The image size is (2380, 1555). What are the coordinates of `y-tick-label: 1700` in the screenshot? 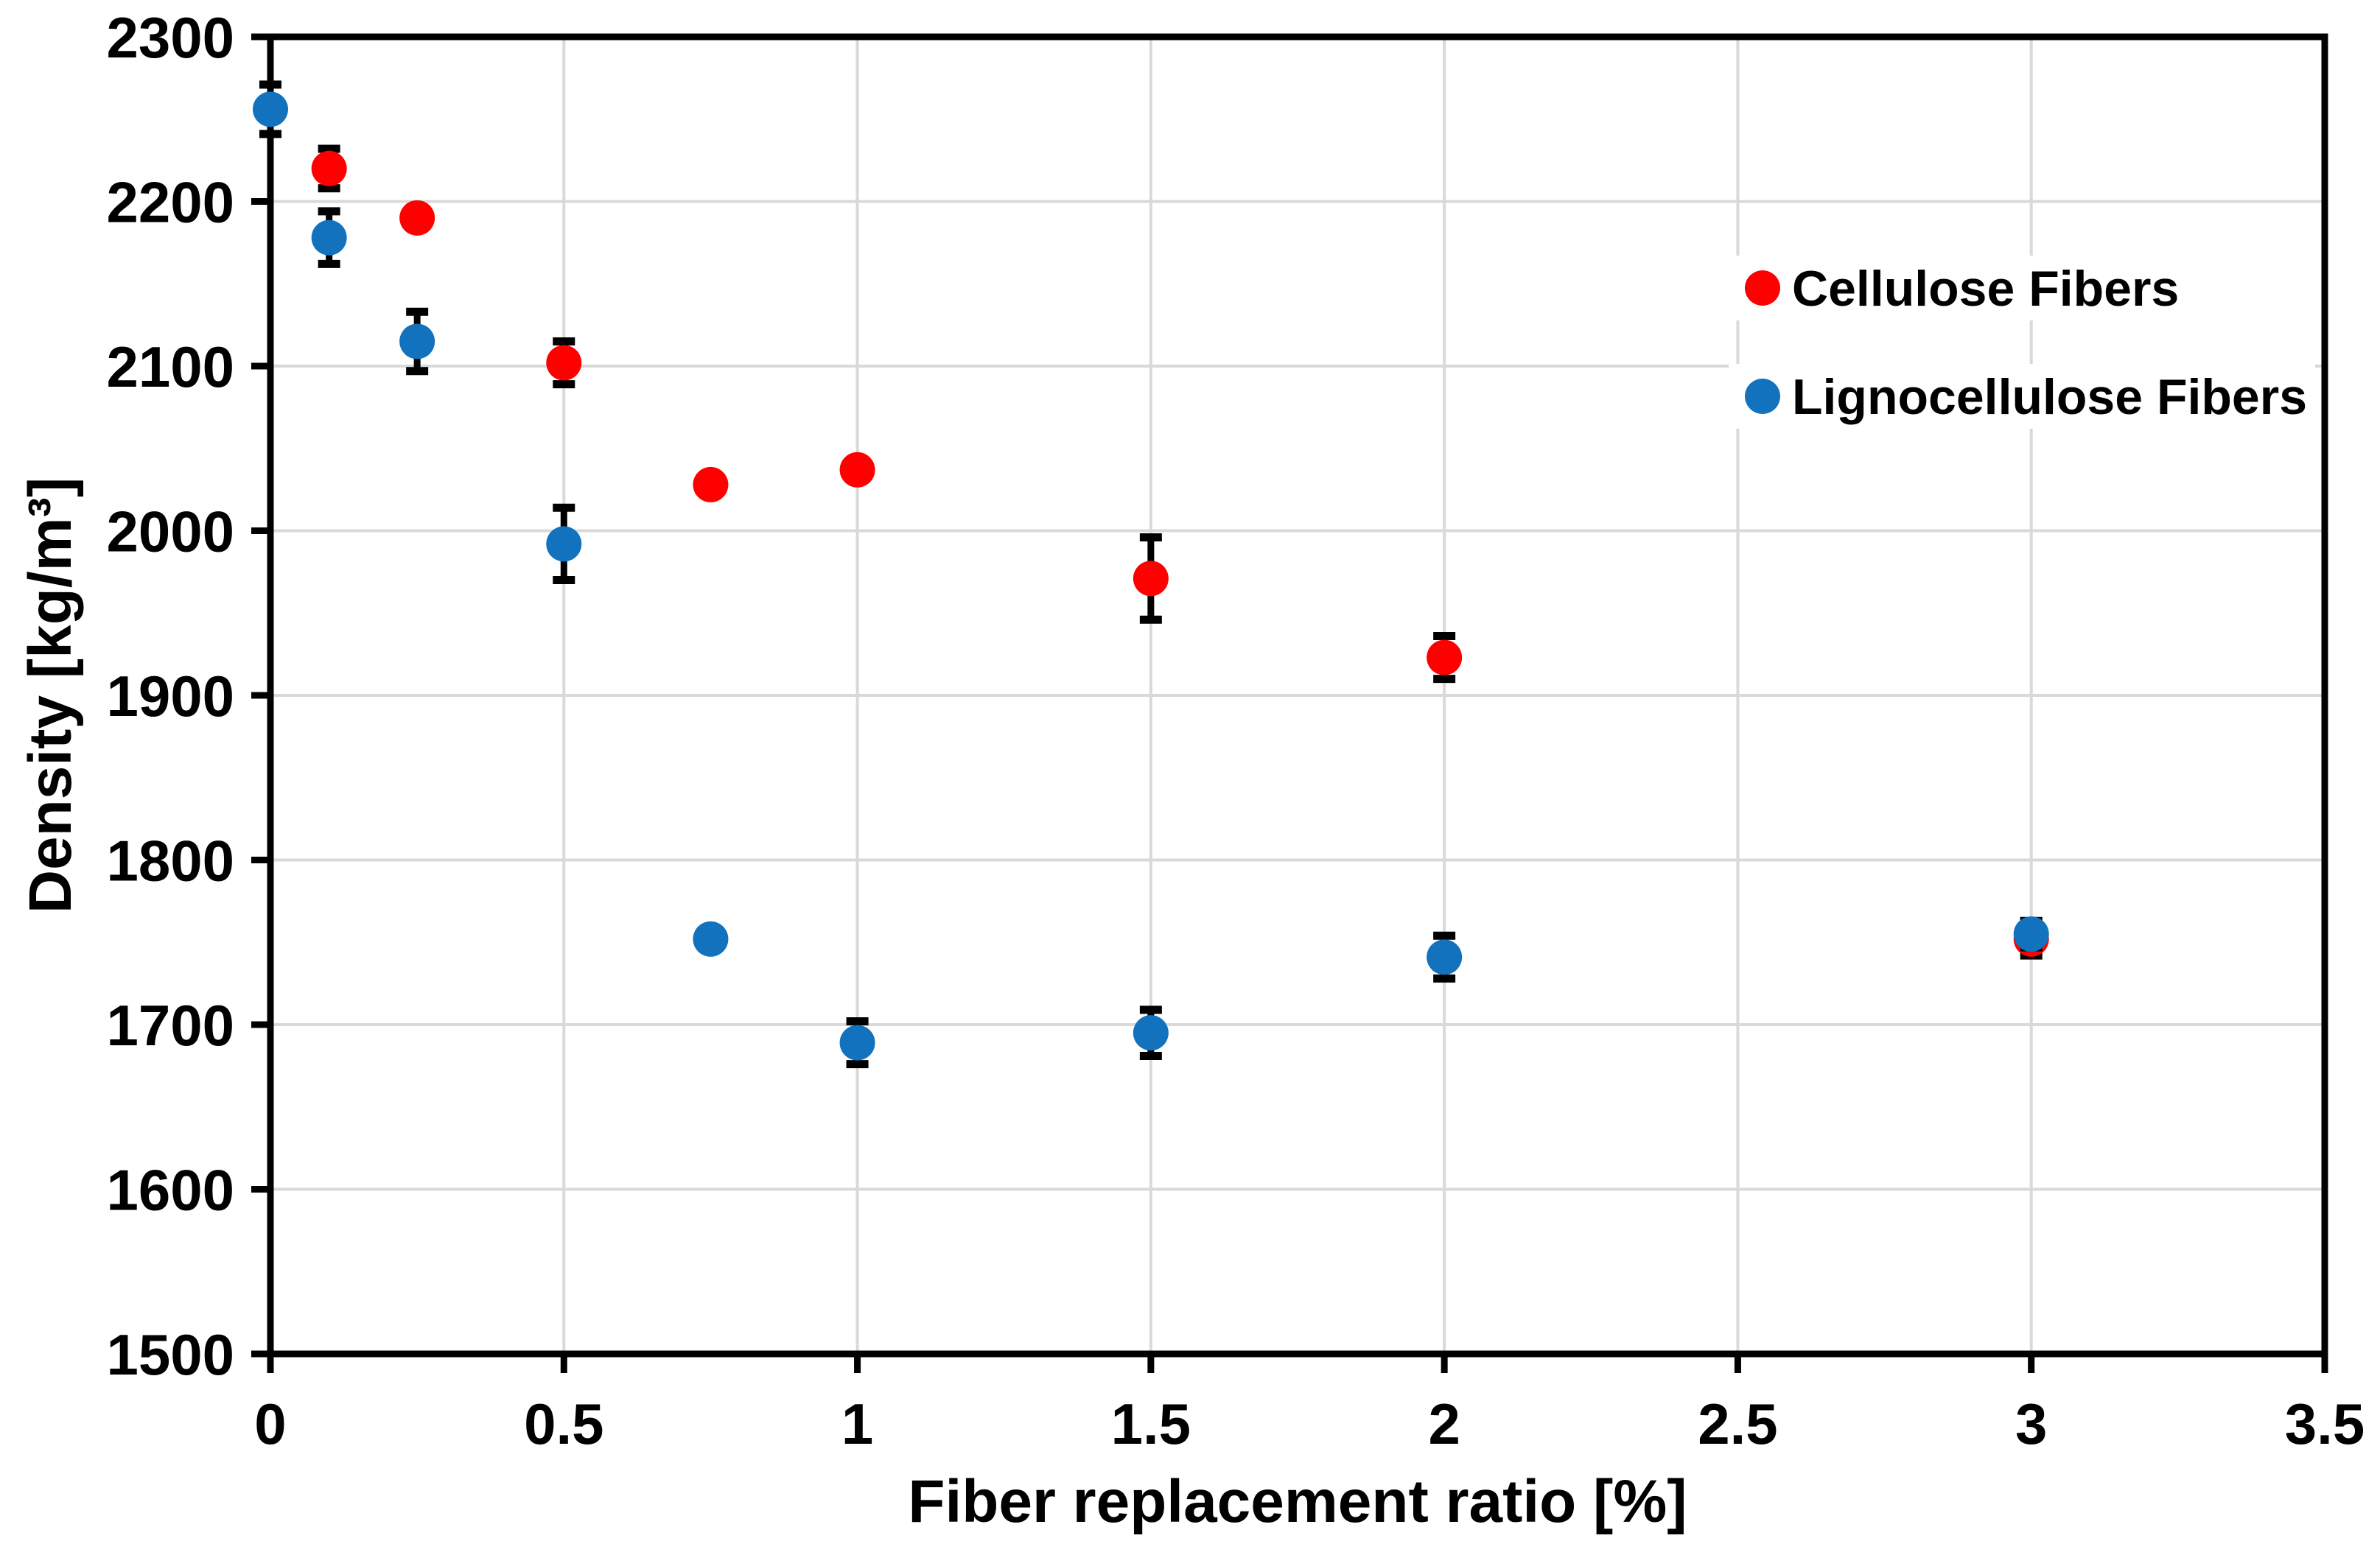 It's located at (170, 1025).